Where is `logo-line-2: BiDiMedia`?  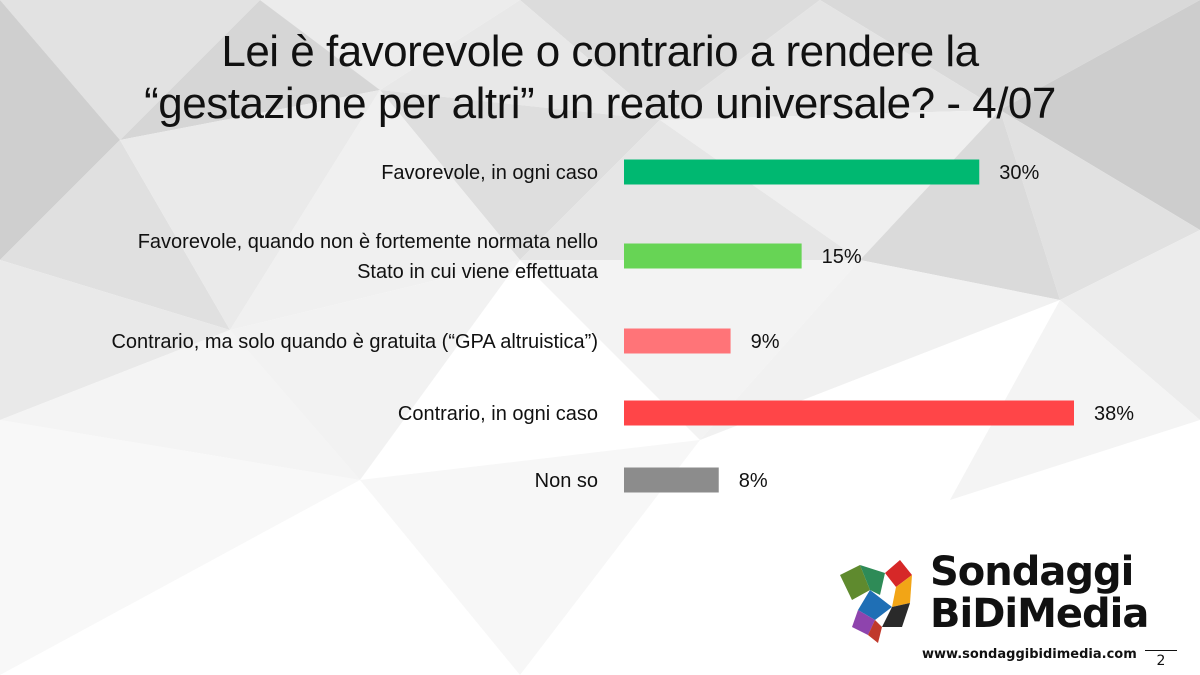
logo-line-2: BiDiMedia is located at coordinates (1039, 614).